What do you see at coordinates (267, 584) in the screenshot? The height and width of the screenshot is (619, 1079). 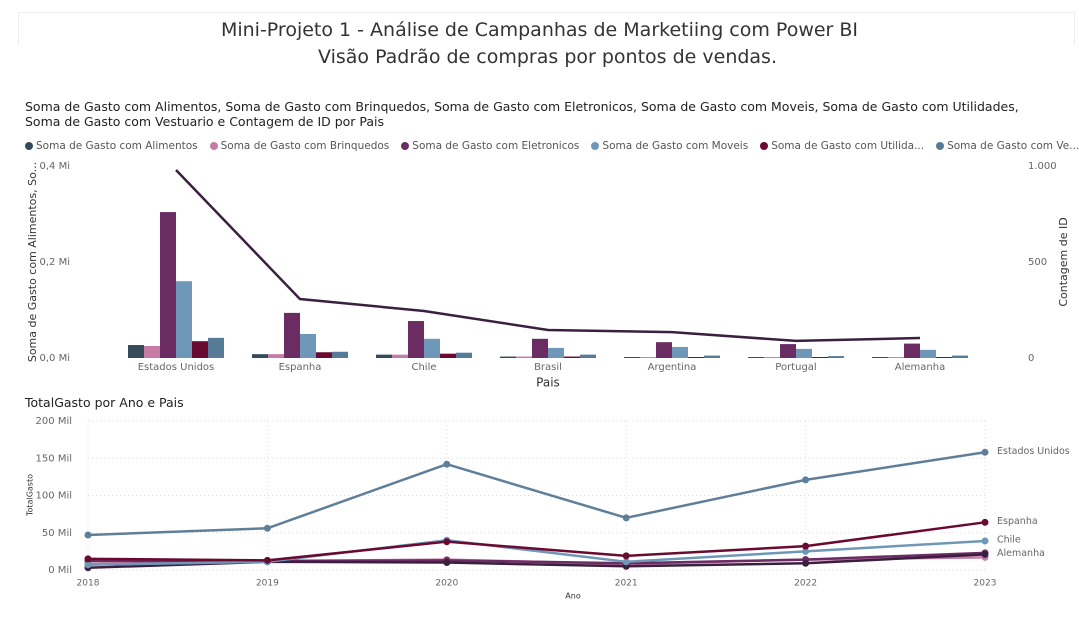 I see `x-tick-label: 2019` at bounding box center [267, 584].